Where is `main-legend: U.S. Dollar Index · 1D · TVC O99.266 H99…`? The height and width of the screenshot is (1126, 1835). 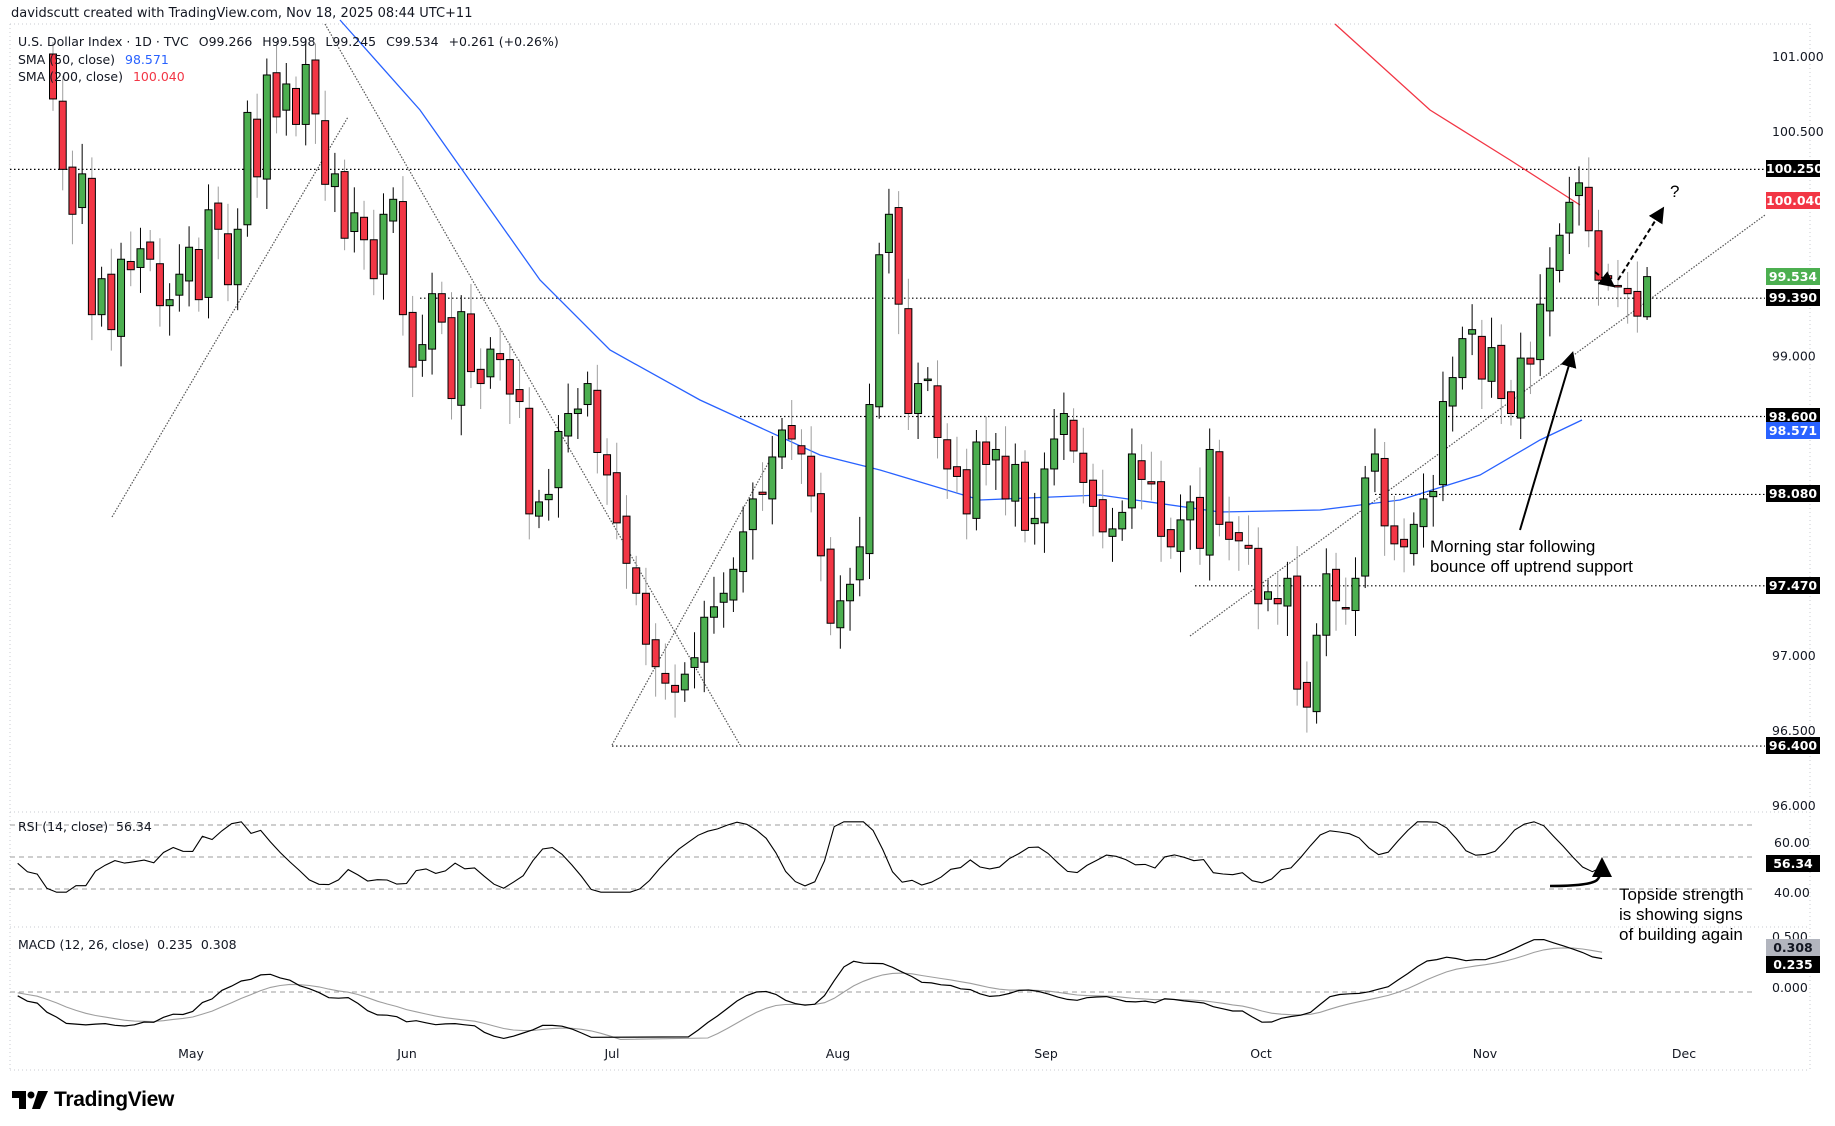 main-legend: U.S. Dollar Index · 1D · TVC O99.266 H99… is located at coordinates (291, 59).